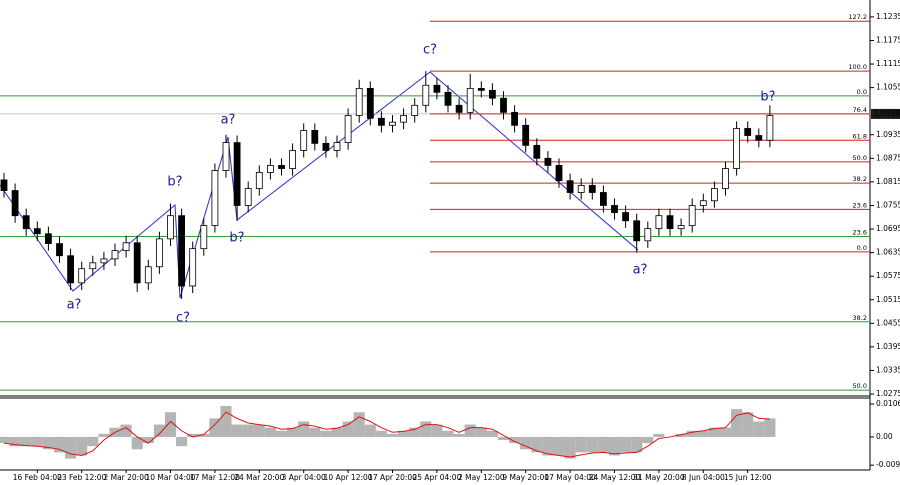  I want to click on x-tick-label: 15 Jun 12:00, so click(748, 477).